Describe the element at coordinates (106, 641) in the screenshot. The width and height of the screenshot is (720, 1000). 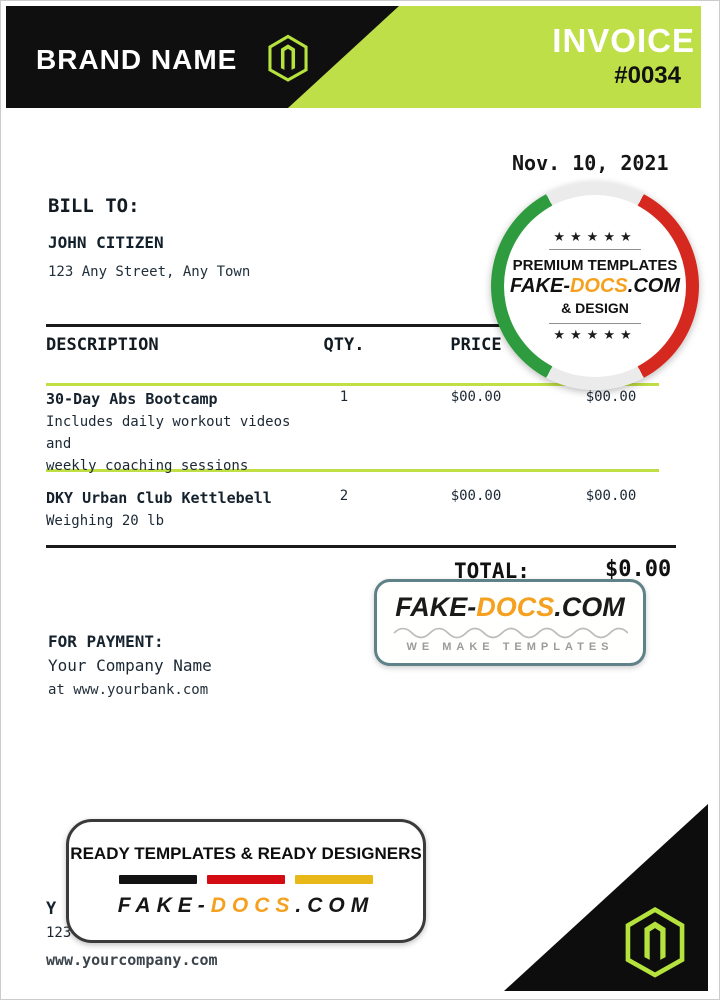
I see `payment-label: FOR PAYMENT:` at that location.